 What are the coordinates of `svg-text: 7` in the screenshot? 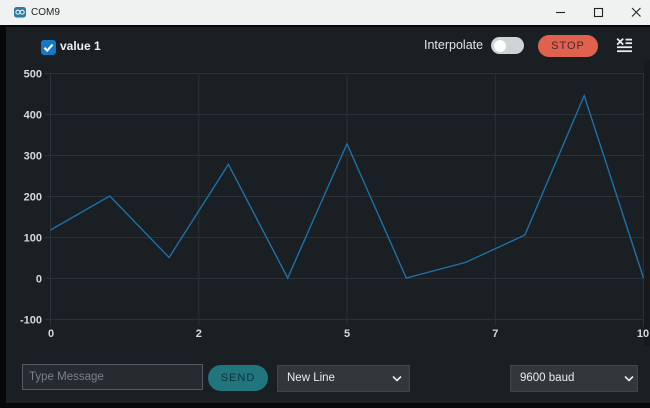 It's located at (495, 334).